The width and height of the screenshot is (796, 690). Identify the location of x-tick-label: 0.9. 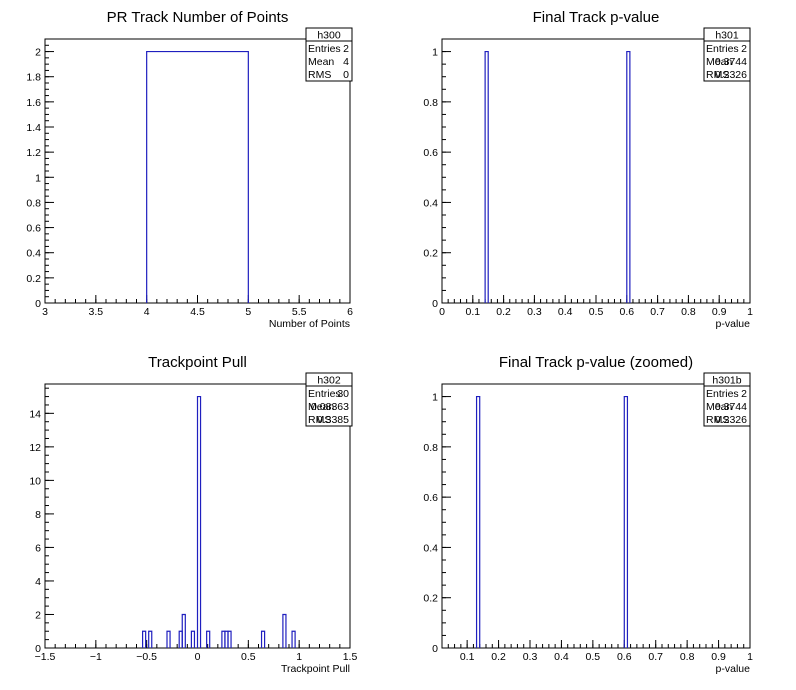
(719, 312).